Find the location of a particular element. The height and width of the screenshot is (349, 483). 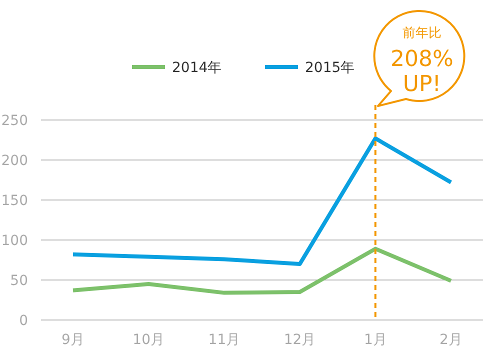

y-tick-label: 150 is located at coordinates (14, 201).